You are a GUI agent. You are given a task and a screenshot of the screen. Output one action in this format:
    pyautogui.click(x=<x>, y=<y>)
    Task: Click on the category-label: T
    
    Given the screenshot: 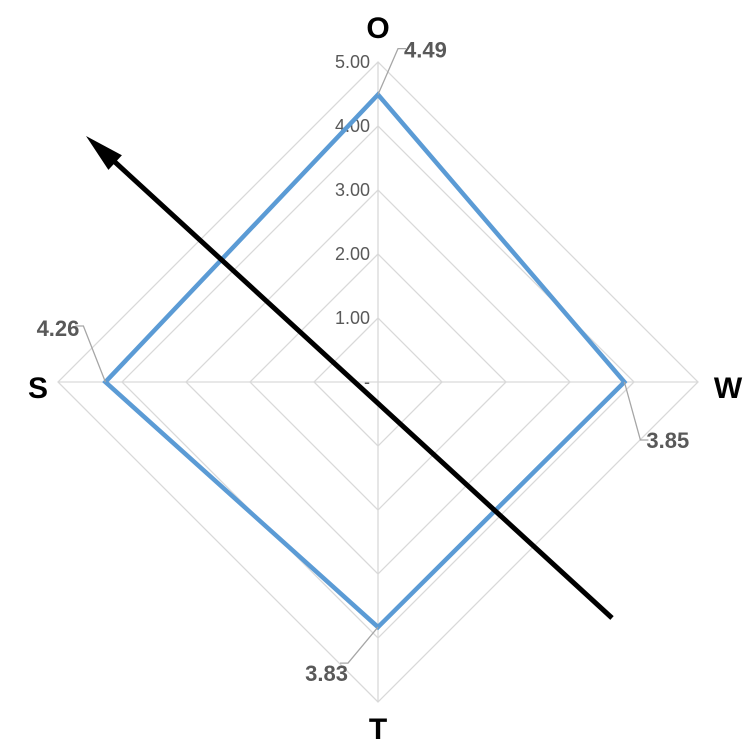 What is the action you would take?
    pyautogui.click(x=378, y=729)
    